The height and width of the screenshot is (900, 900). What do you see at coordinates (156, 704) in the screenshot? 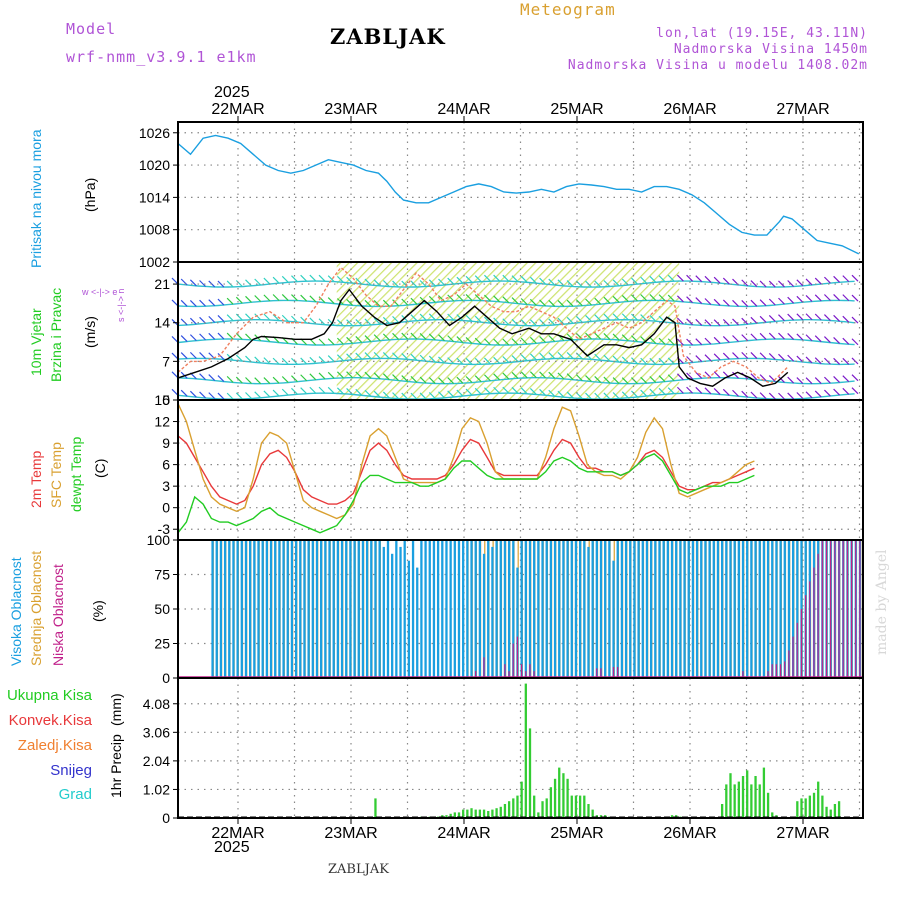
I see `y-tick-label: 4.08` at bounding box center [156, 704].